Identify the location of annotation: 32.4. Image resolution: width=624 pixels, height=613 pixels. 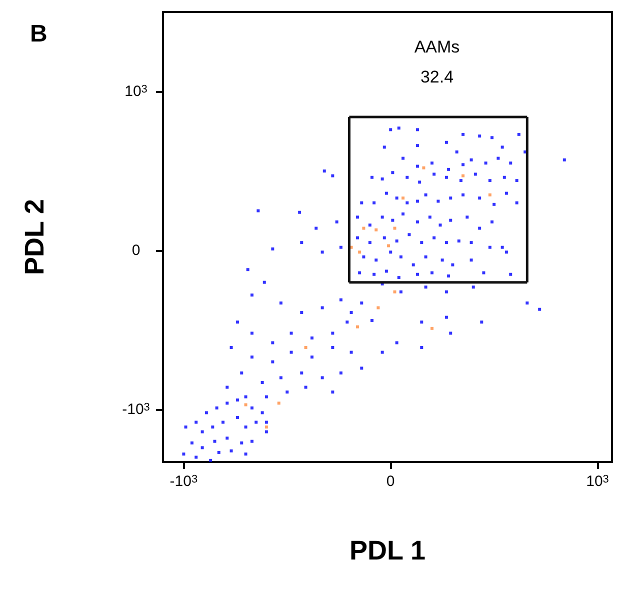
(437, 77).